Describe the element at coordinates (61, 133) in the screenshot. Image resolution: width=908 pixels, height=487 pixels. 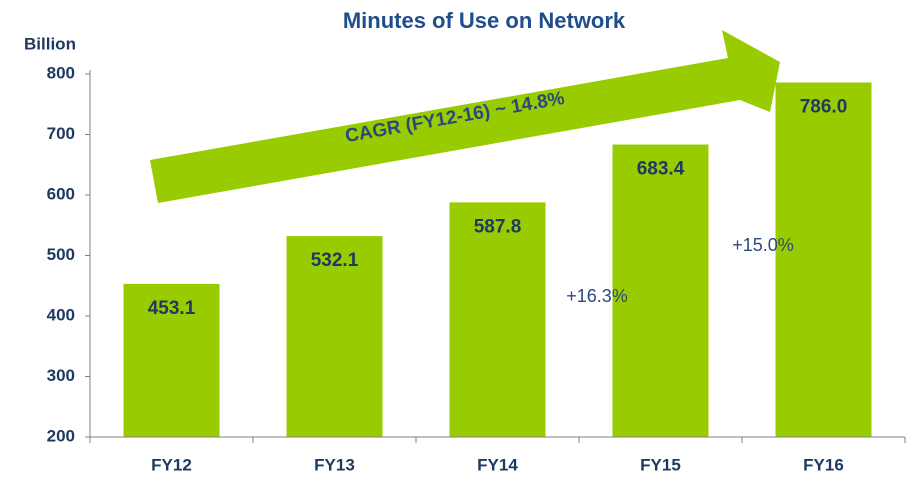
I see `y-tick-label: 700` at that location.